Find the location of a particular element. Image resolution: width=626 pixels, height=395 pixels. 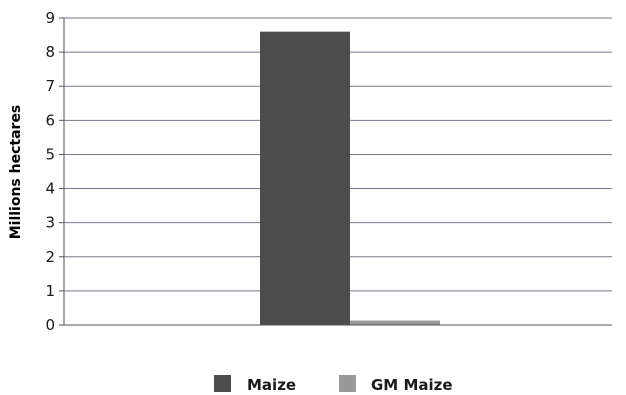

legend-swatch-gm-maize is located at coordinates (347, 383).